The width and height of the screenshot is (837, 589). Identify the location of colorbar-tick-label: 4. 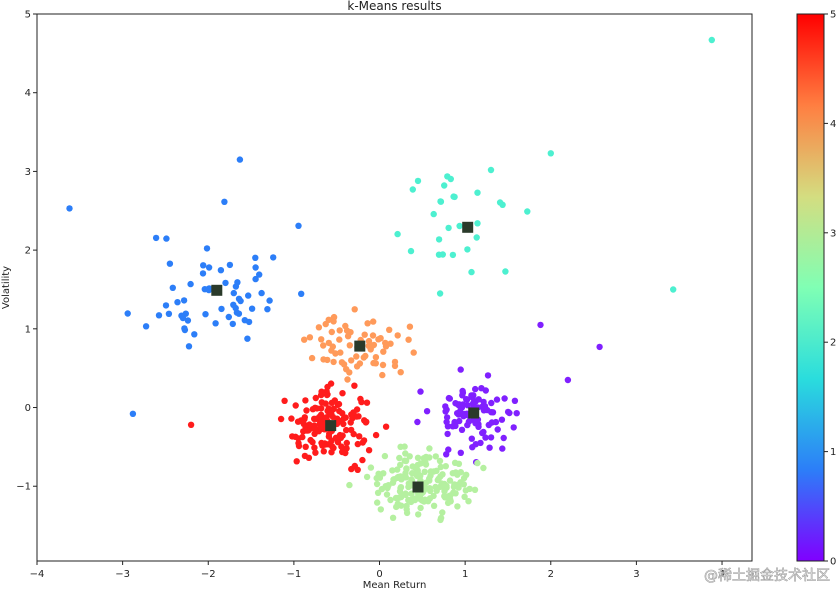
(833, 124).